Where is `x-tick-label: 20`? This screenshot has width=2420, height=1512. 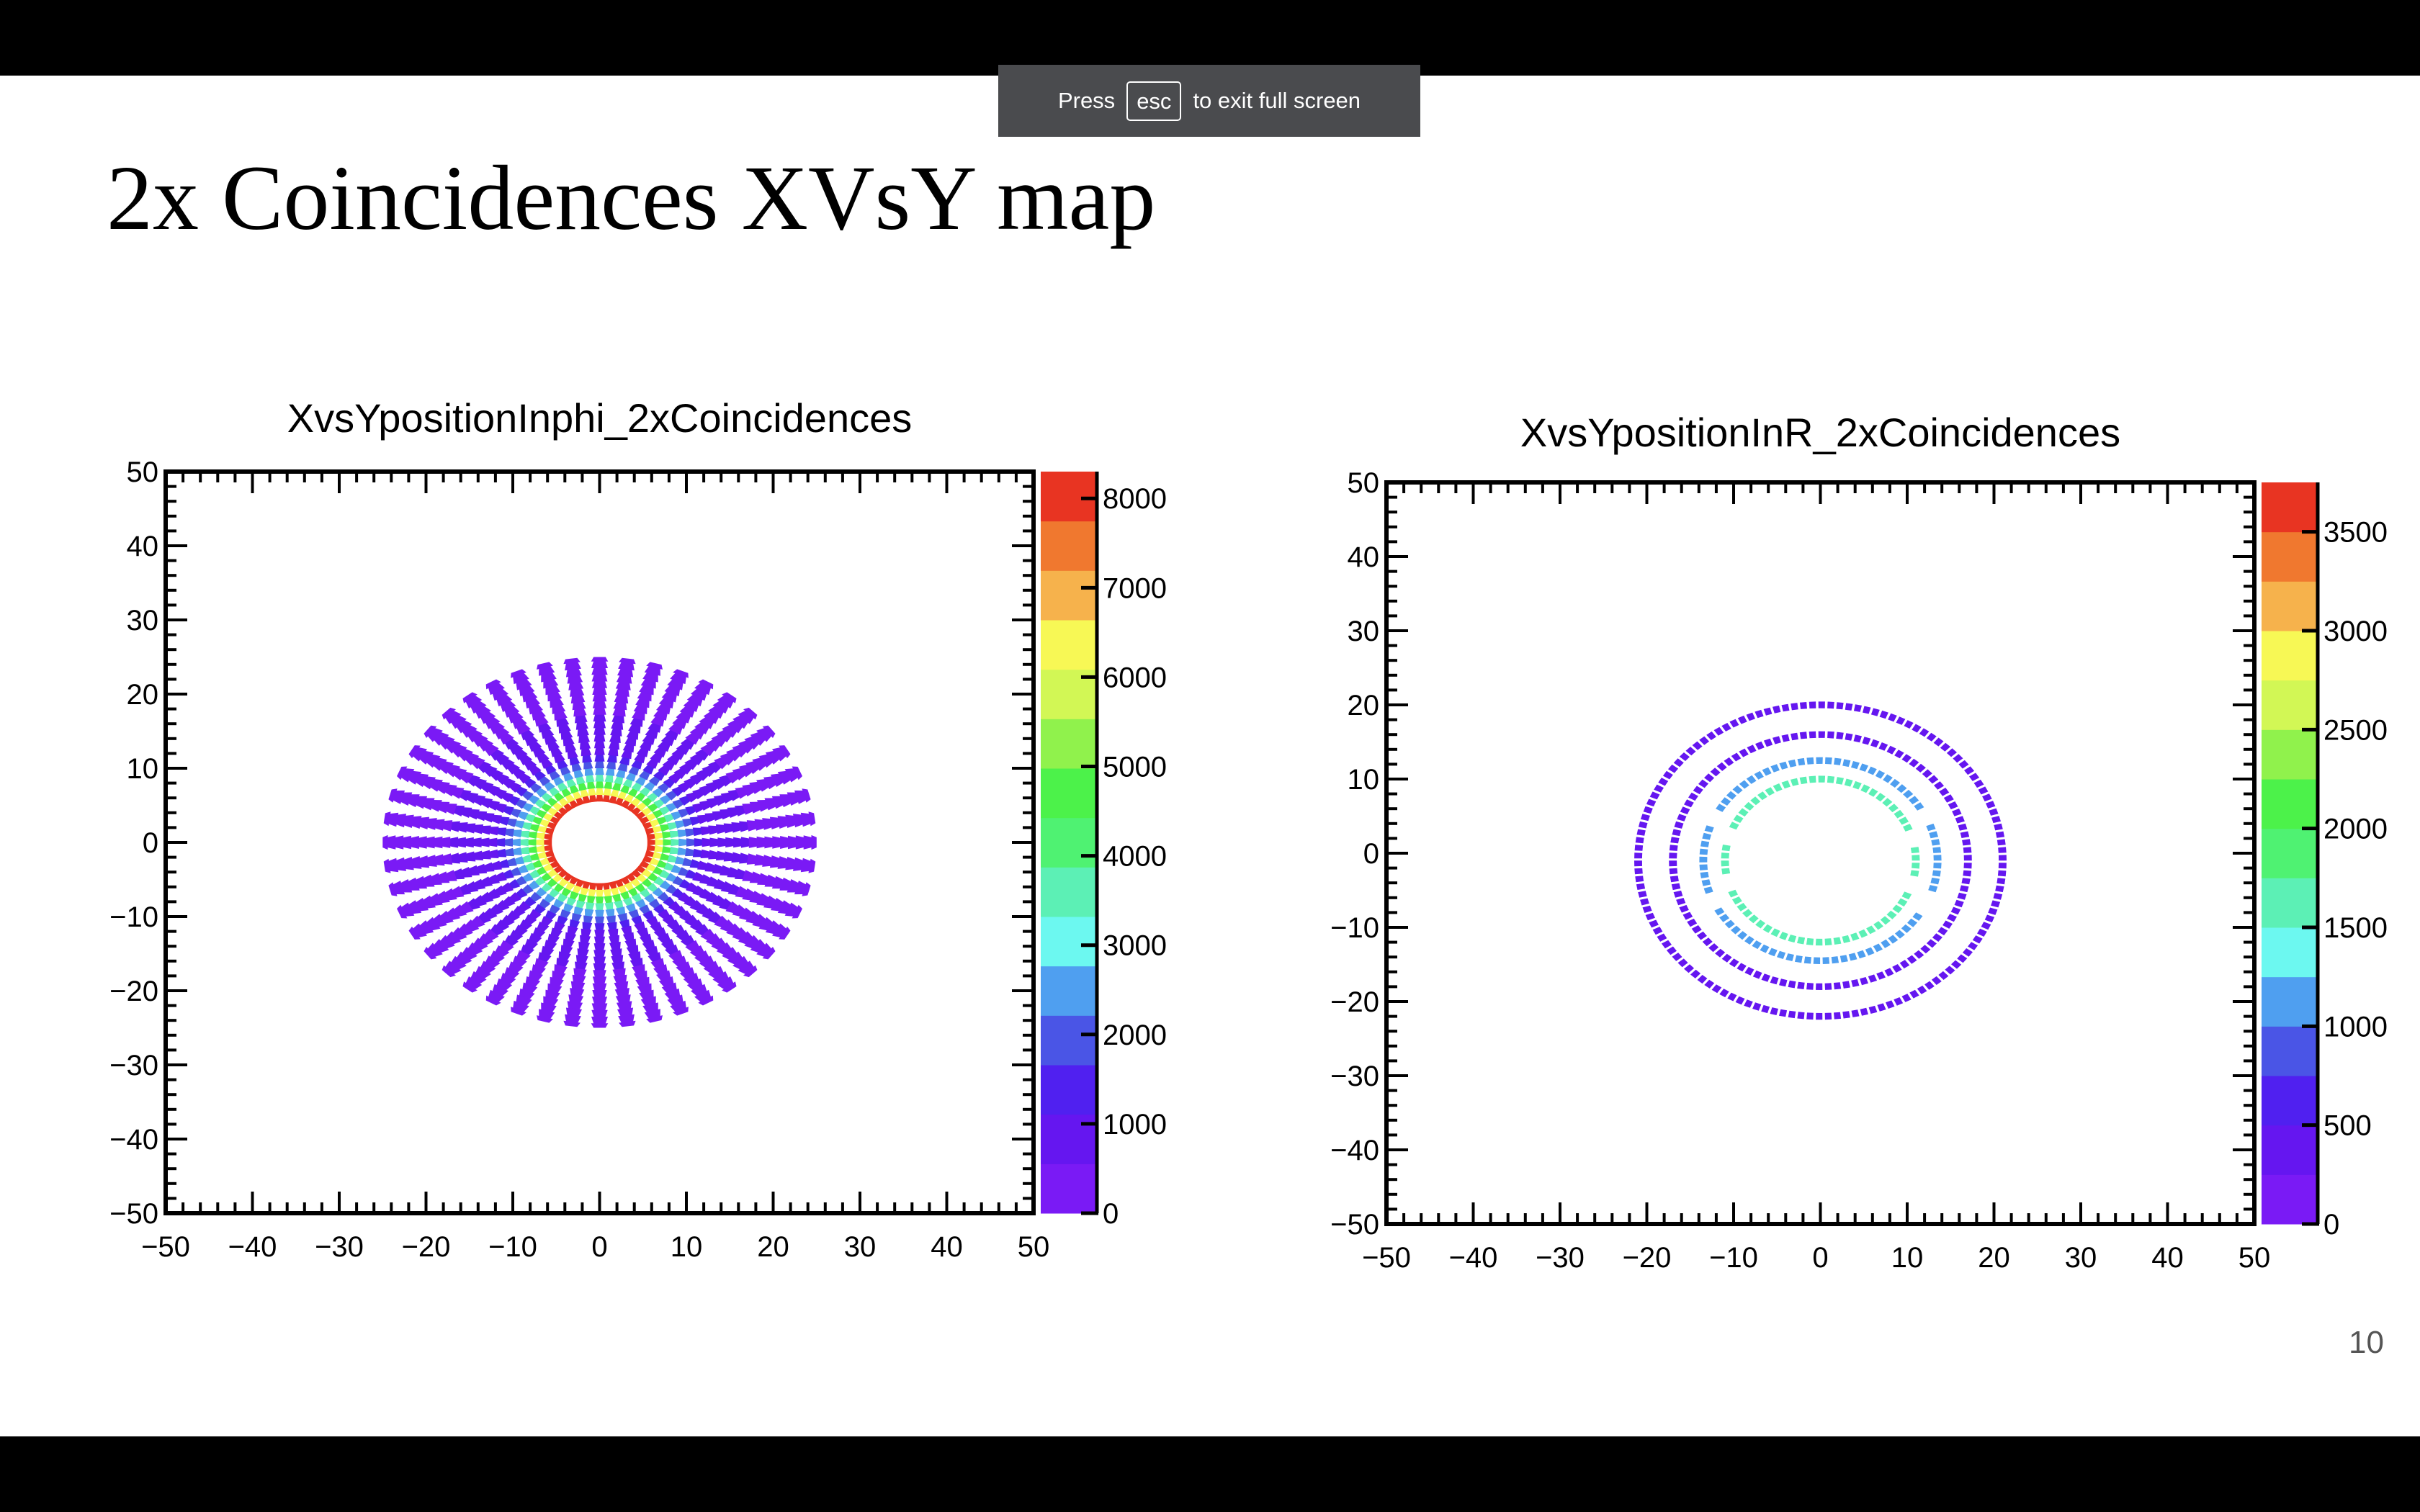 x-tick-label: 20 is located at coordinates (1994, 1258).